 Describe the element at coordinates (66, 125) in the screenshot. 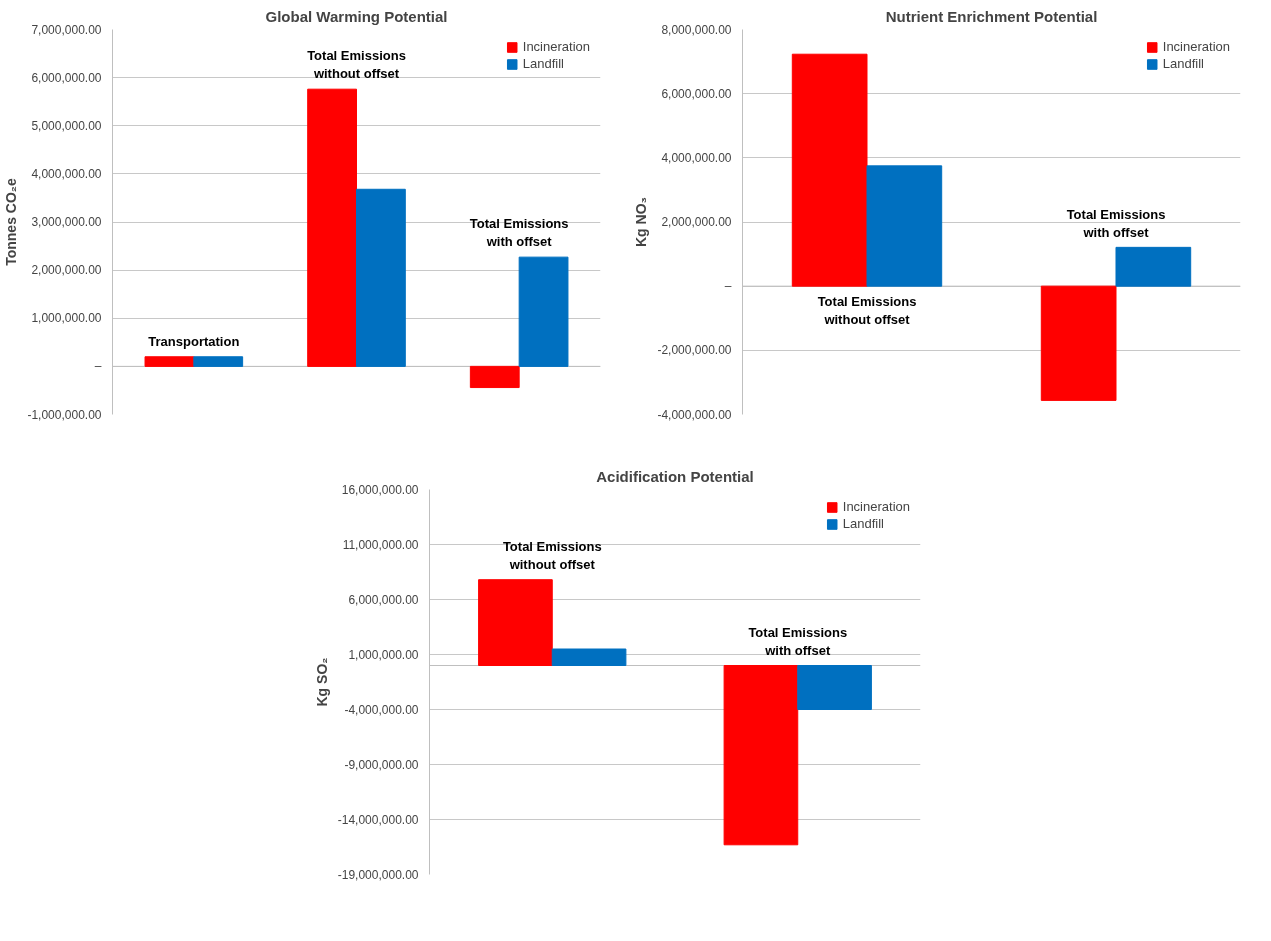

I see `y-tick-label: 5,000,000.00` at that location.